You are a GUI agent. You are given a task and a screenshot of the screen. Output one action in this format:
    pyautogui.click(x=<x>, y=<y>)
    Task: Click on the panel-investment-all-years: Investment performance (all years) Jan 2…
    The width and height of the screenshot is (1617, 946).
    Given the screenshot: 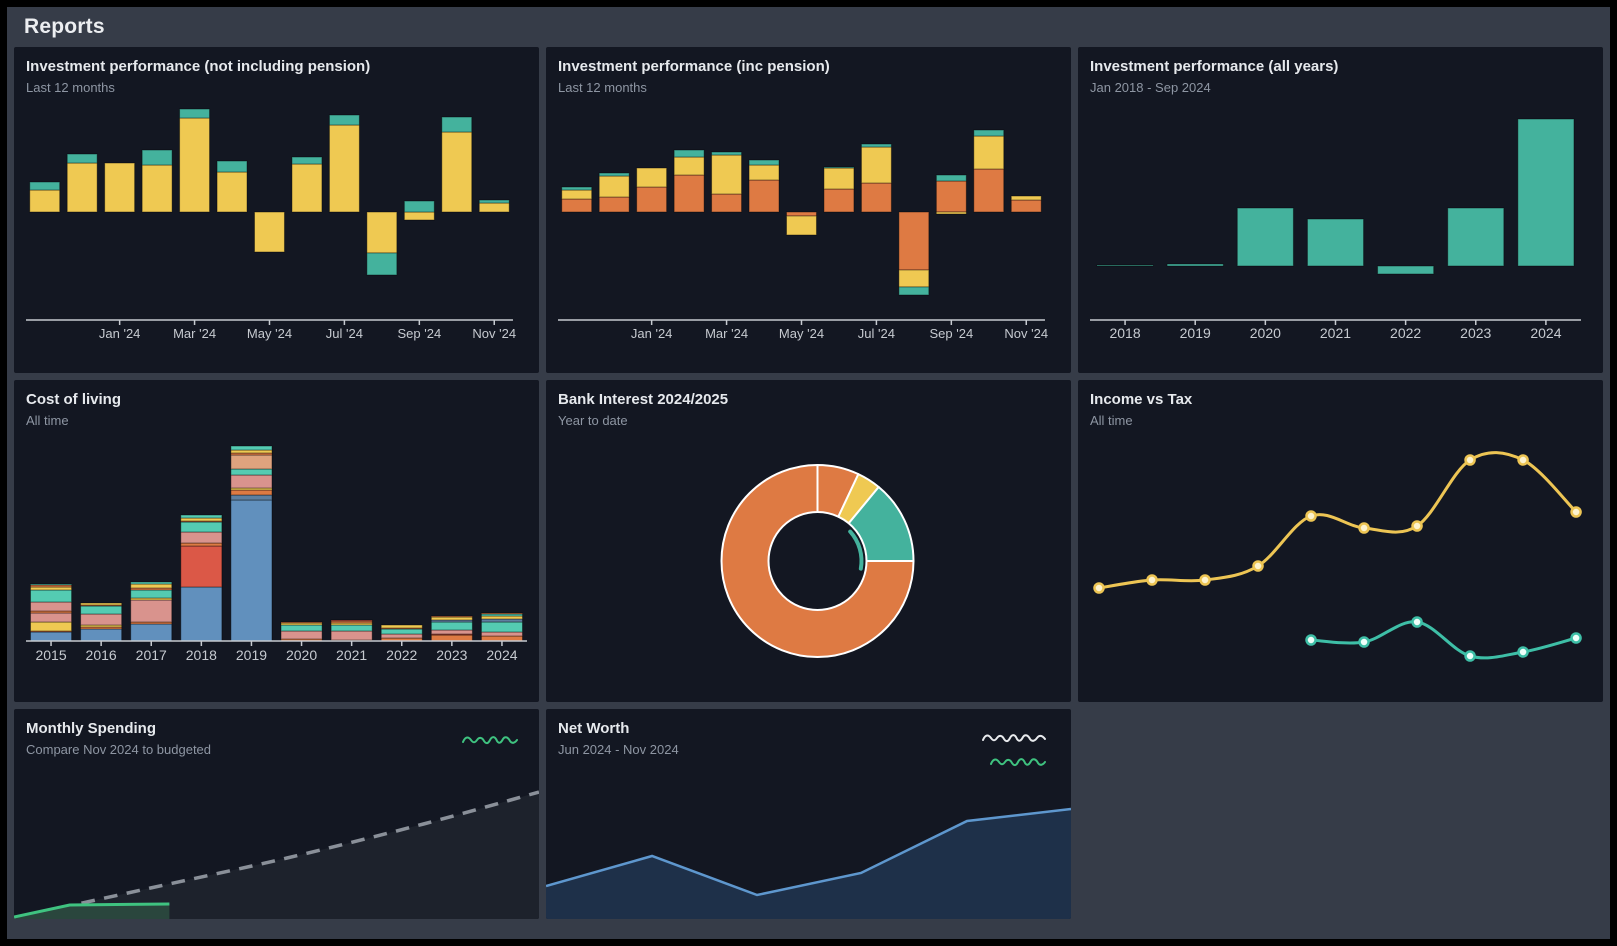 What is the action you would take?
    pyautogui.click(x=1340, y=210)
    